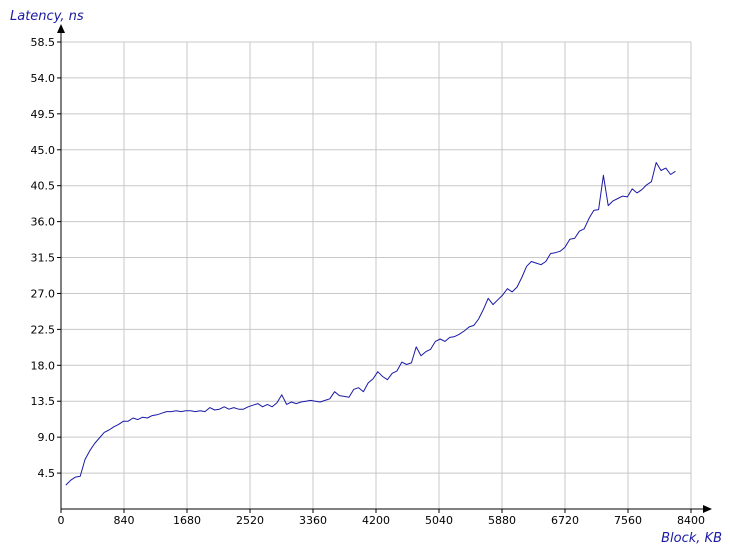 This screenshot has width=730, height=549. What do you see at coordinates (707, 509) in the screenshot?
I see `x-axis-arrow` at bounding box center [707, 509].